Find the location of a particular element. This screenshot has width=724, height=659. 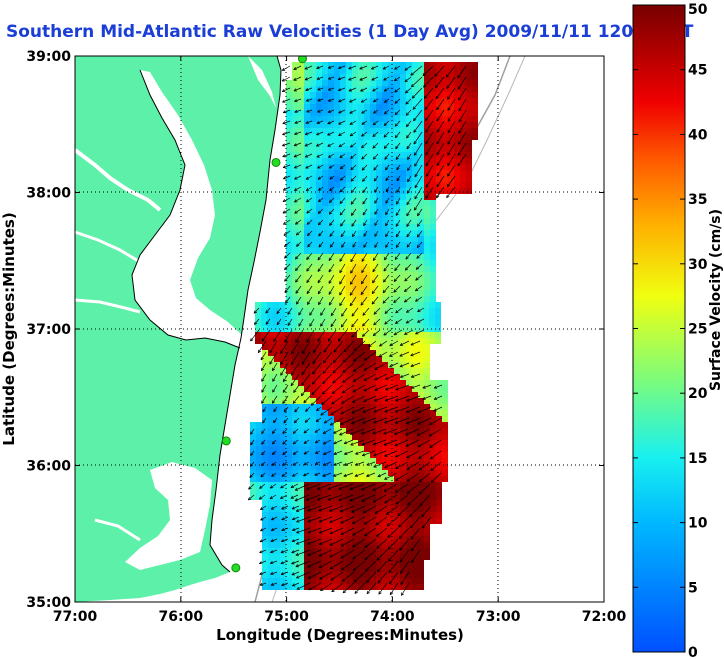

x-tick-label: 77:00 is located at coordinates (75, 617).